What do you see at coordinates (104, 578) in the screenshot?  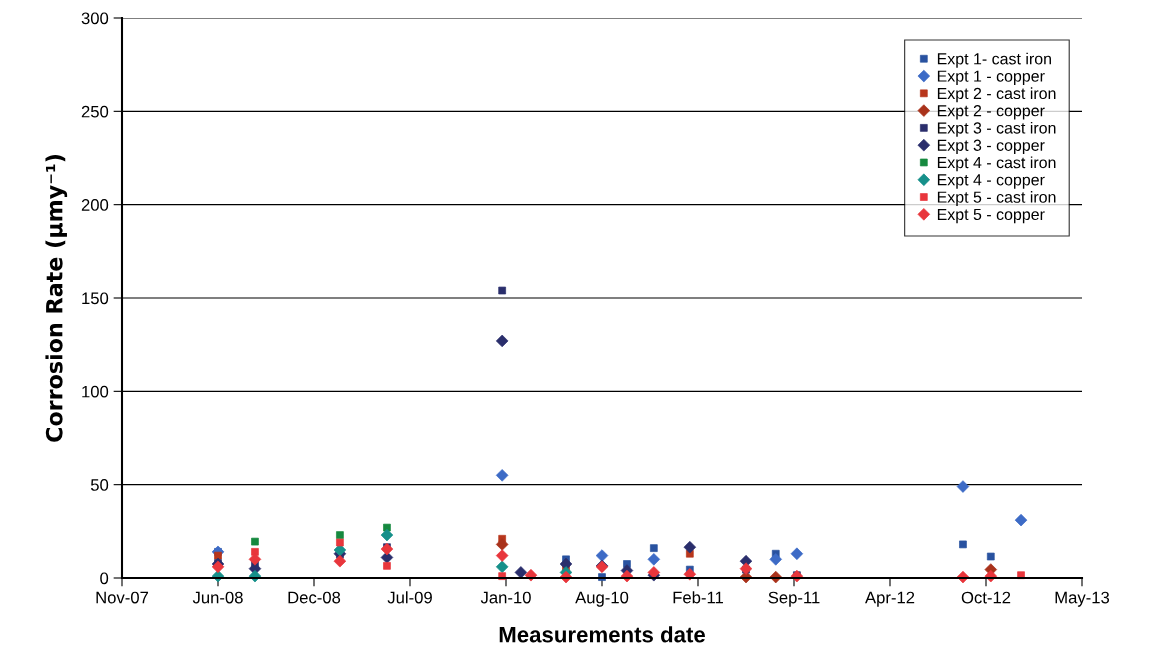 I see `y-tick-label: 0` at bounding box center [104, 578].